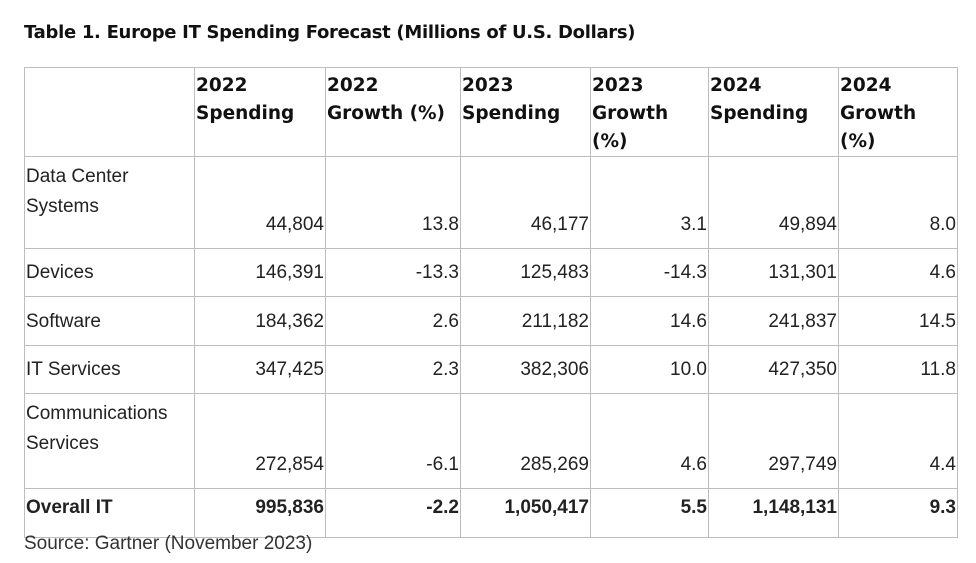 This screenshot has height=563, width=976. I want to click on cell-2022-growth: 13.8, so click(393, 202).